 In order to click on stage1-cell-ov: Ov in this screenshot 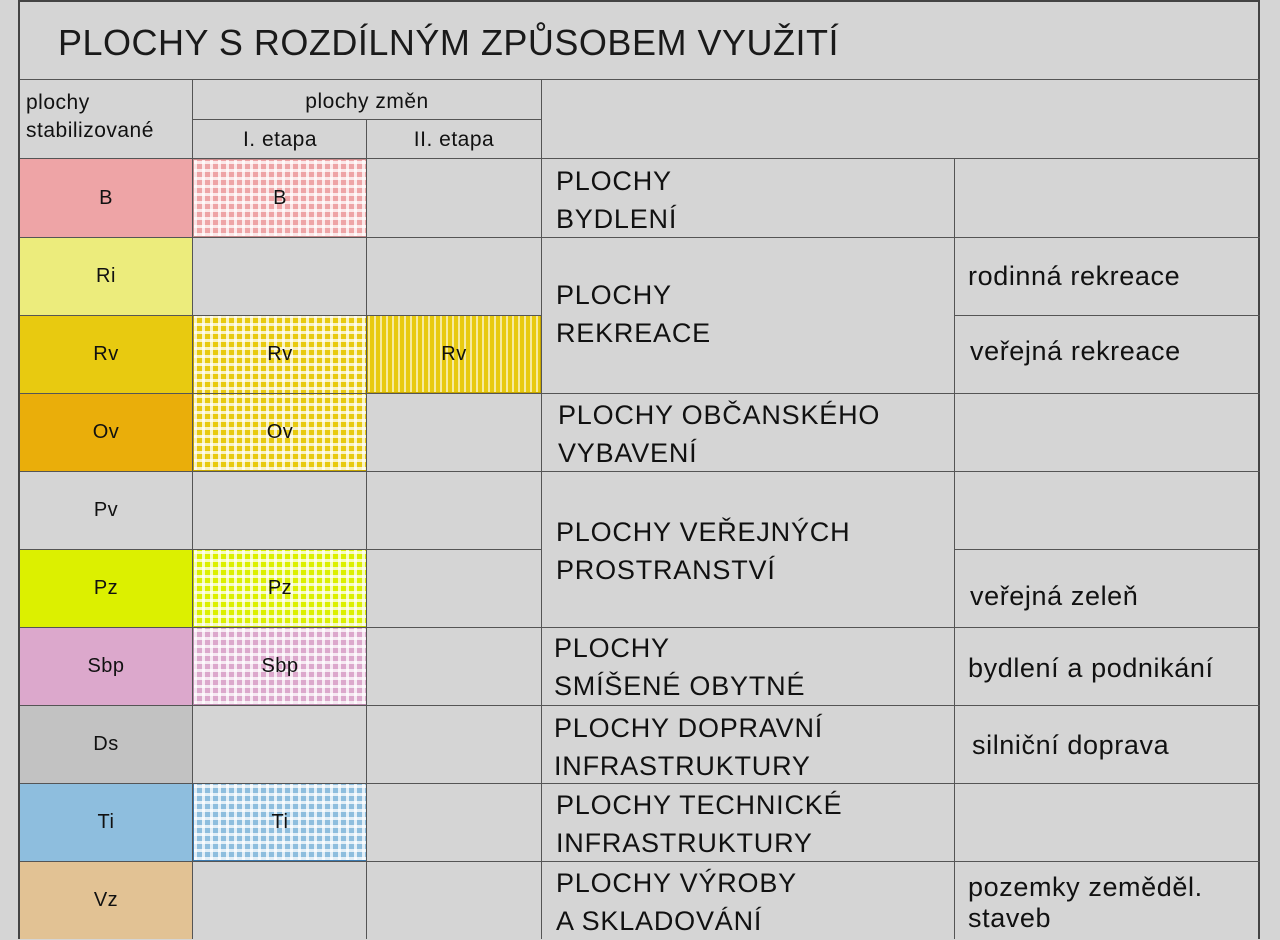, I will do `click(280, 432)`.